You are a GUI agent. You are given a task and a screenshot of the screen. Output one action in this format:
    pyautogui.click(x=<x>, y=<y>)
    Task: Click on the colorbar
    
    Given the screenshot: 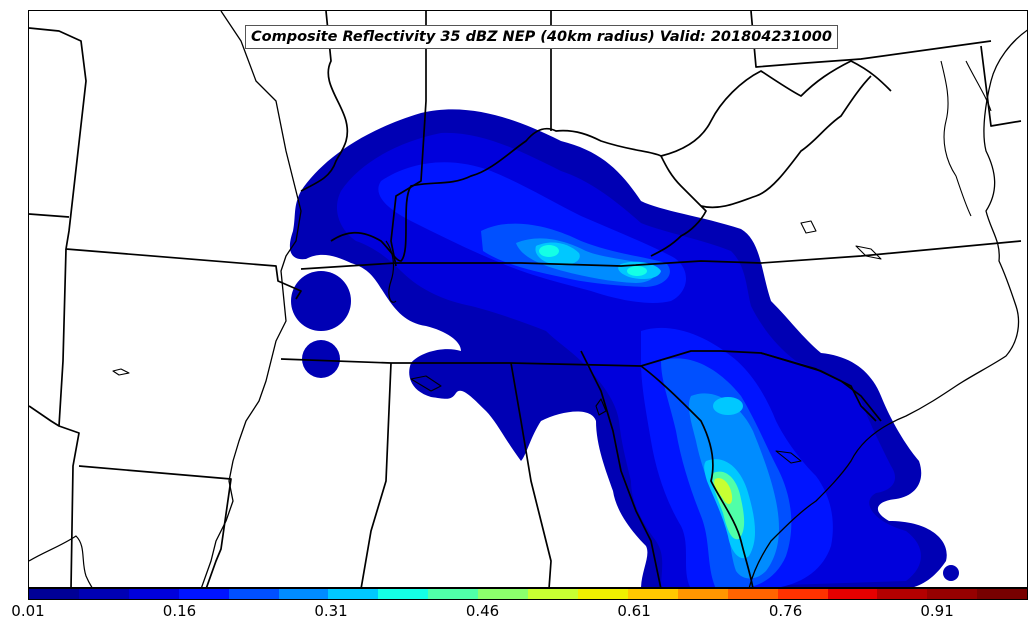 What is the action you would take?
    pyautogui.click(x=528, y=594)
    